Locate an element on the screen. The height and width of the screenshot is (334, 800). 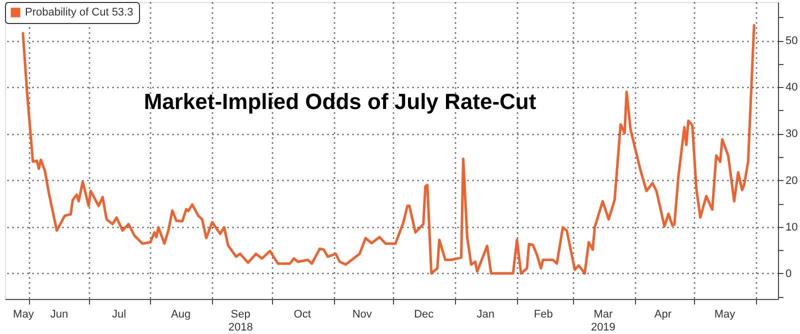
y-tick-label: 50 is located at coordinates (792, 41).